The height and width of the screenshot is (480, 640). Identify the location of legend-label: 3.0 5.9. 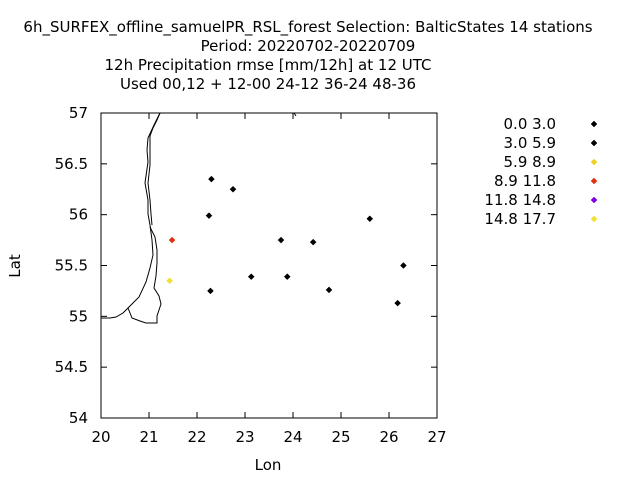
(530, 143).